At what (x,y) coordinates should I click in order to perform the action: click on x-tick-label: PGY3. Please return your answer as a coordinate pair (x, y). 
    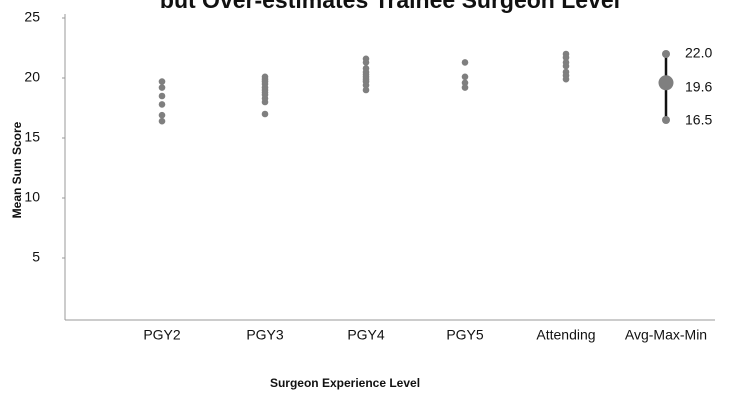
    Looking at the image, I should click on (265, 335).